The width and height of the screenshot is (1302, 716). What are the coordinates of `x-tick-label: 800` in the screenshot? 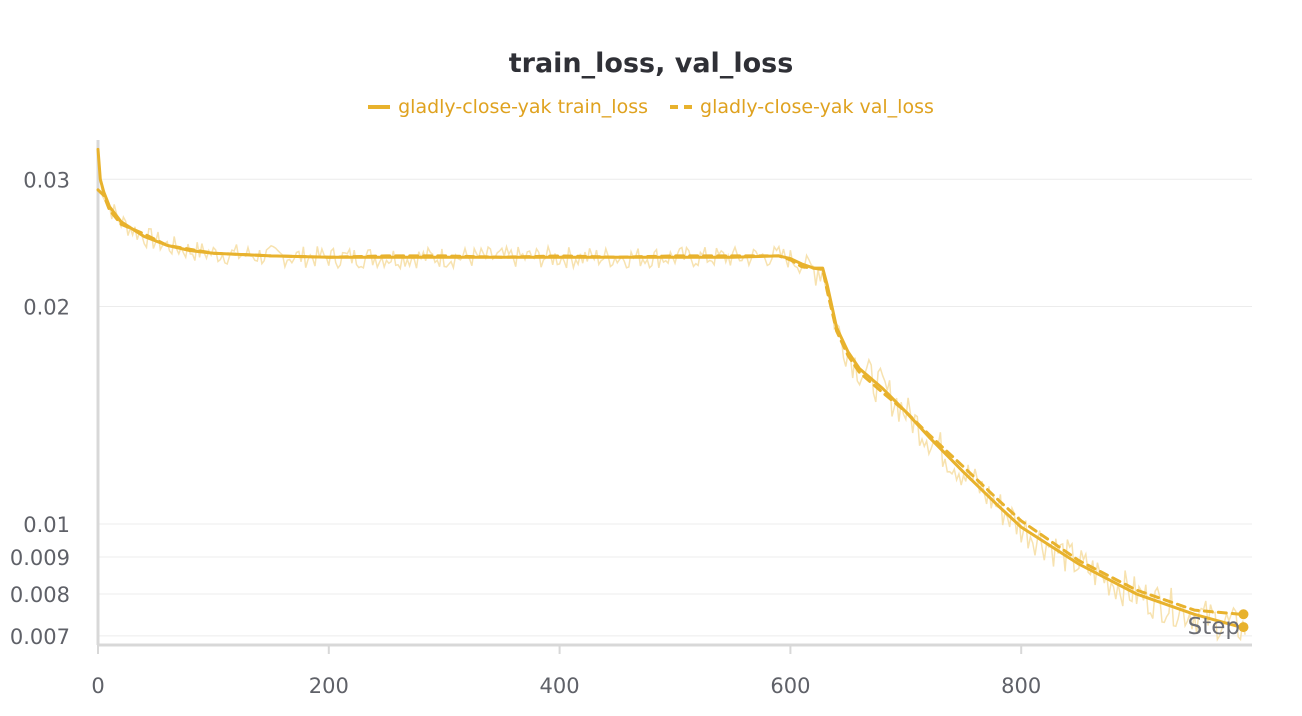 It's located at (1021, 686).